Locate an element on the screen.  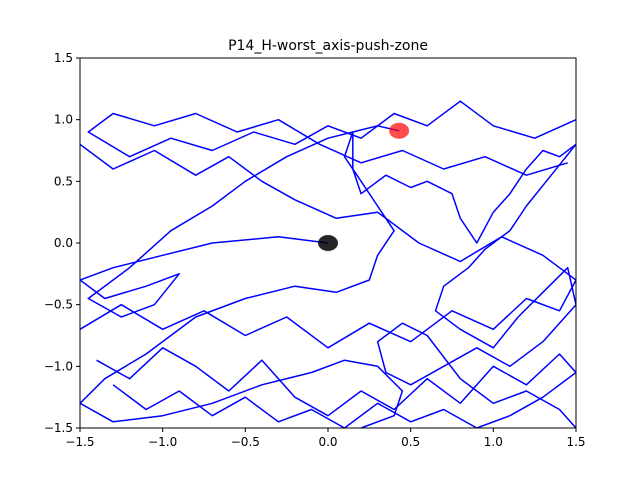
x-tick-label: −1.0 is located at coordinates (162, 442).